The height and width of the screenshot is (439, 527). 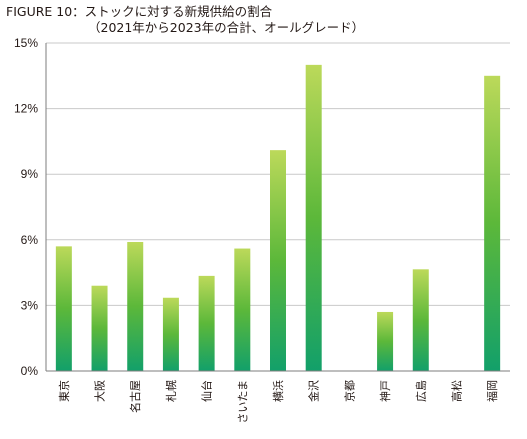 I want to click on x-category-label: 横浜, so click(x=278, y=391).